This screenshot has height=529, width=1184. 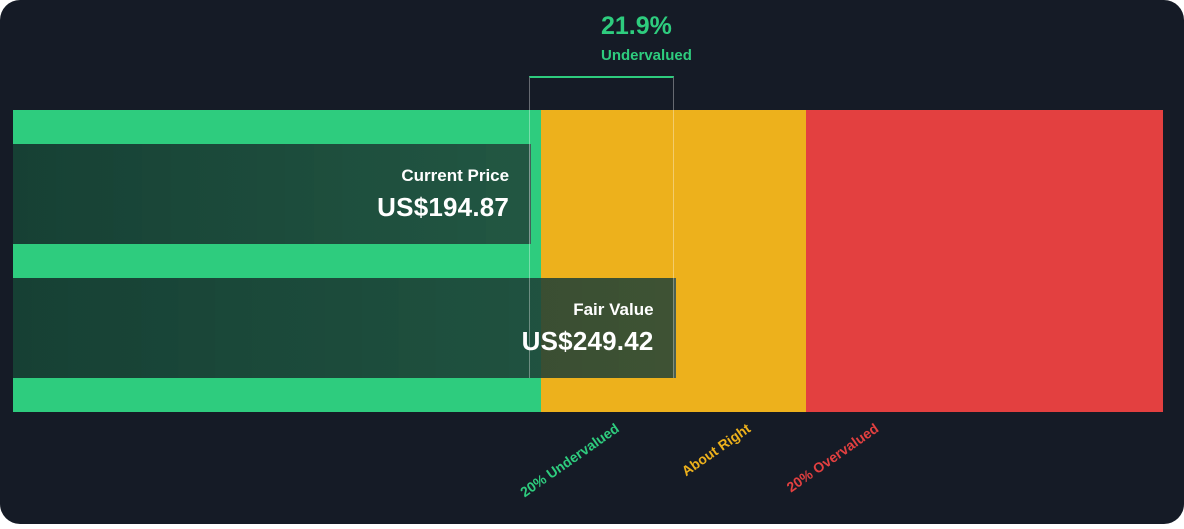 What do you see at coordinates (587, 341) in the screenshot?
I see `fair-value-value: US$249.42` at bounding box center [587, 341].